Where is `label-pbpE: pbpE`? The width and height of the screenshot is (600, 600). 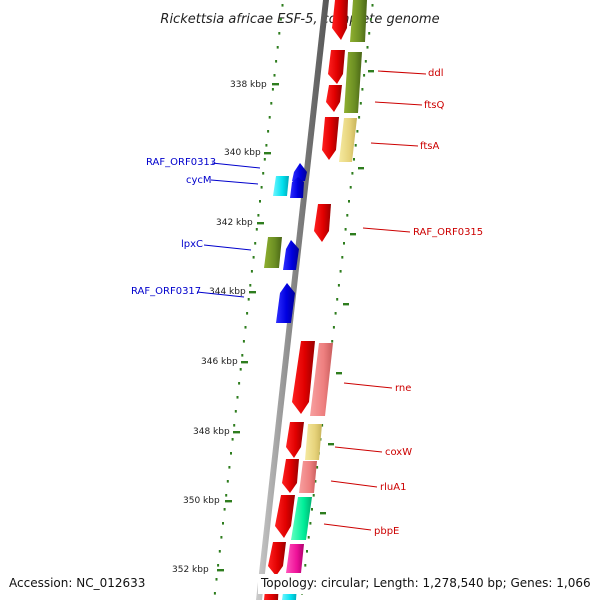
label-pbpE: pbpE is located at coordinates (386, 531).